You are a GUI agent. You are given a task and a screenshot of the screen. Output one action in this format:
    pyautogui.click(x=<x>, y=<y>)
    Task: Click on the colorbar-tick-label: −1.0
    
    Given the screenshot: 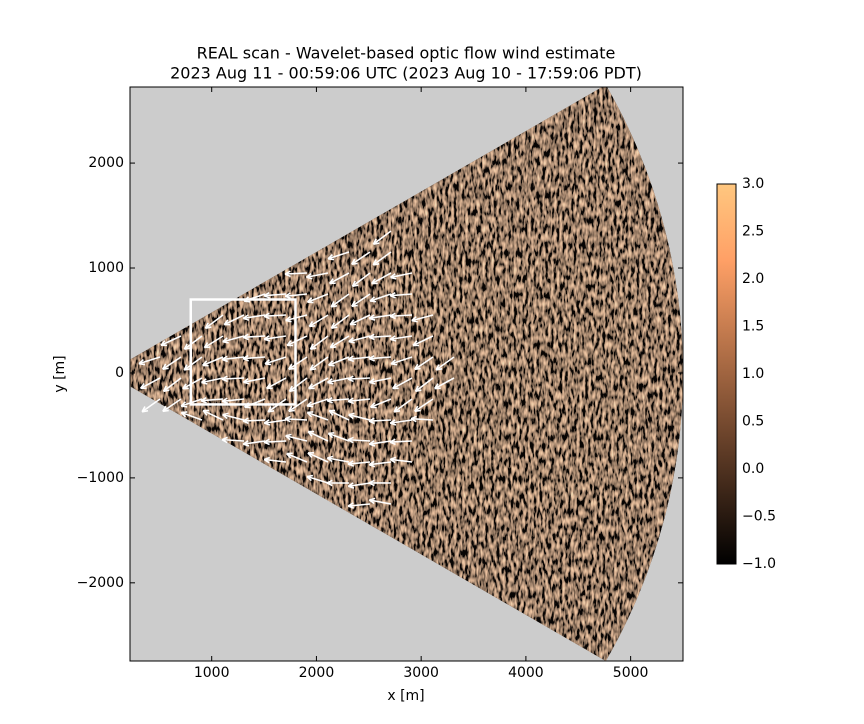 What is the action you would take?
    pyautogui.click(x=759, y=564)
    